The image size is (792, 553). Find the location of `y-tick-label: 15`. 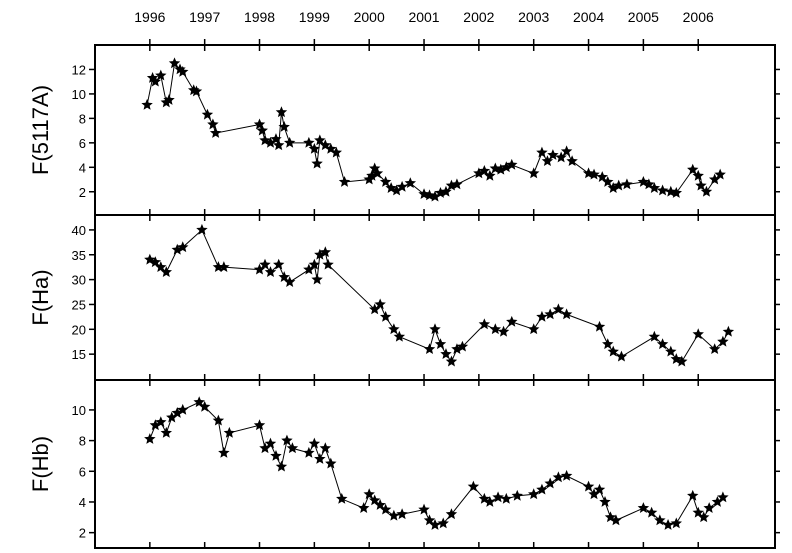

y-tick-label: 15 is located at coordinates (79, 354).